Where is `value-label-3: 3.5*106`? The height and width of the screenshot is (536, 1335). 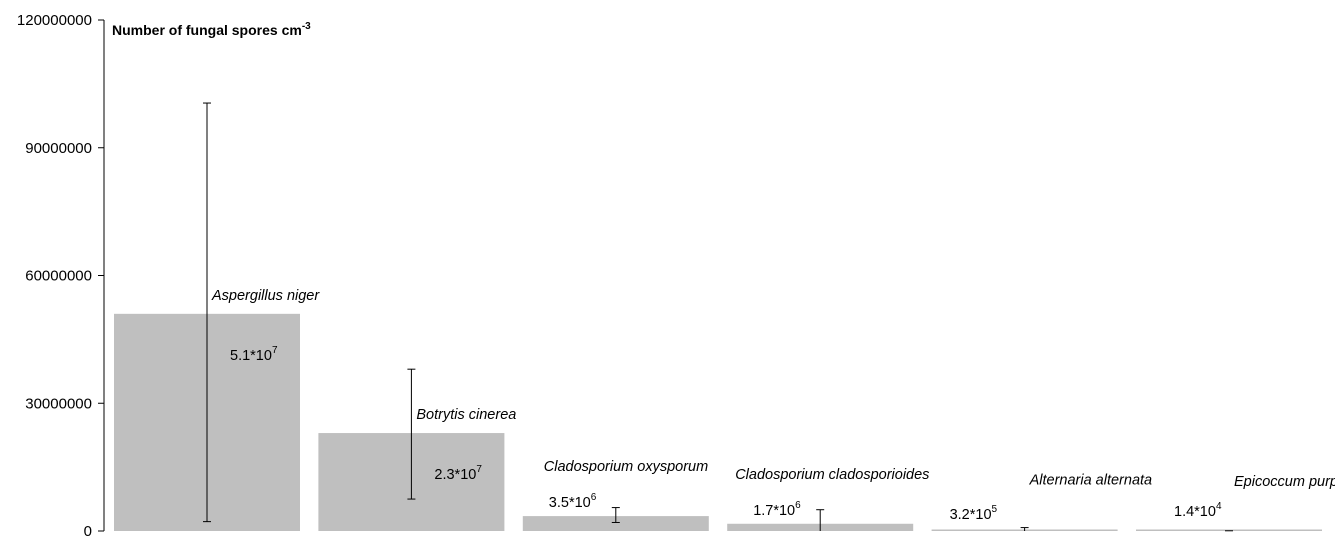 value-label-3: 3.5*106 is located at coordinates (573, 501).